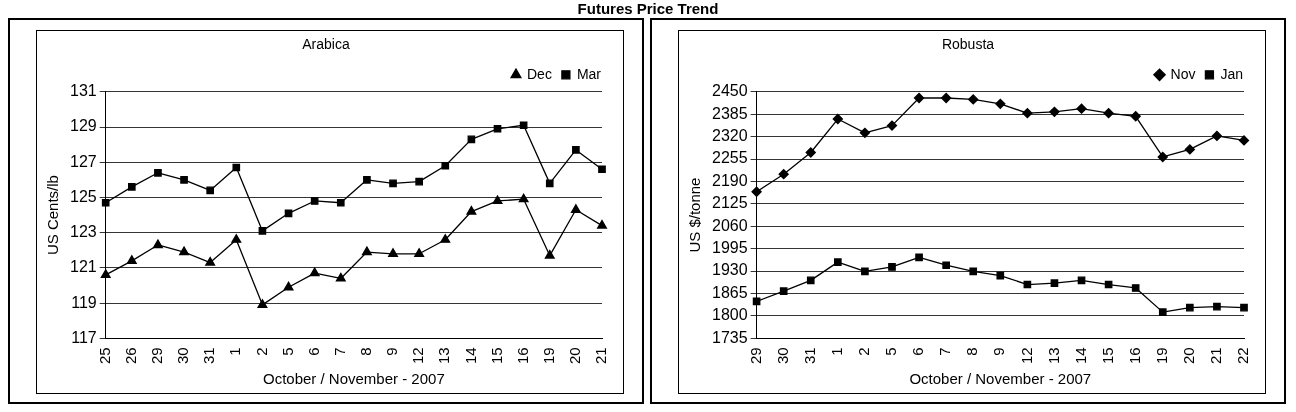 The width and height of the screenshot is (1296, 412). Describe the element at coordinates (83, 161) in the screenshot. I see `y-tick-label: 127` at that location.